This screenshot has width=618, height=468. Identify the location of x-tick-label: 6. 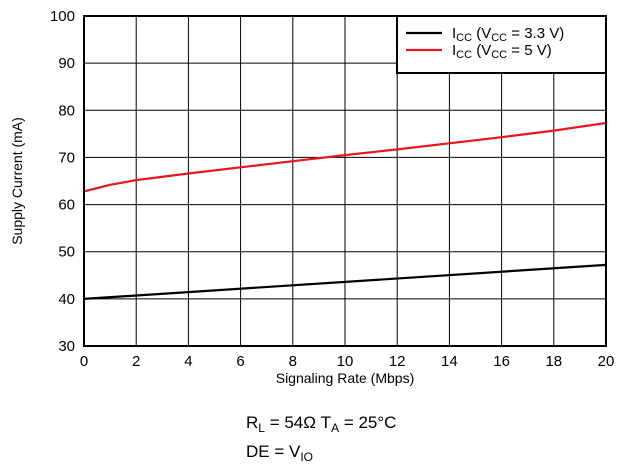
(240, 361).